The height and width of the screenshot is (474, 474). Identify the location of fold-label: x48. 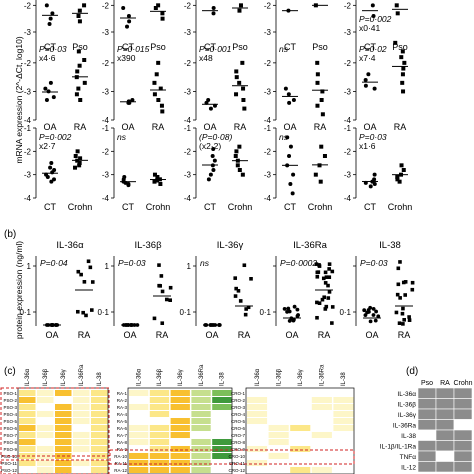
(206, 58).